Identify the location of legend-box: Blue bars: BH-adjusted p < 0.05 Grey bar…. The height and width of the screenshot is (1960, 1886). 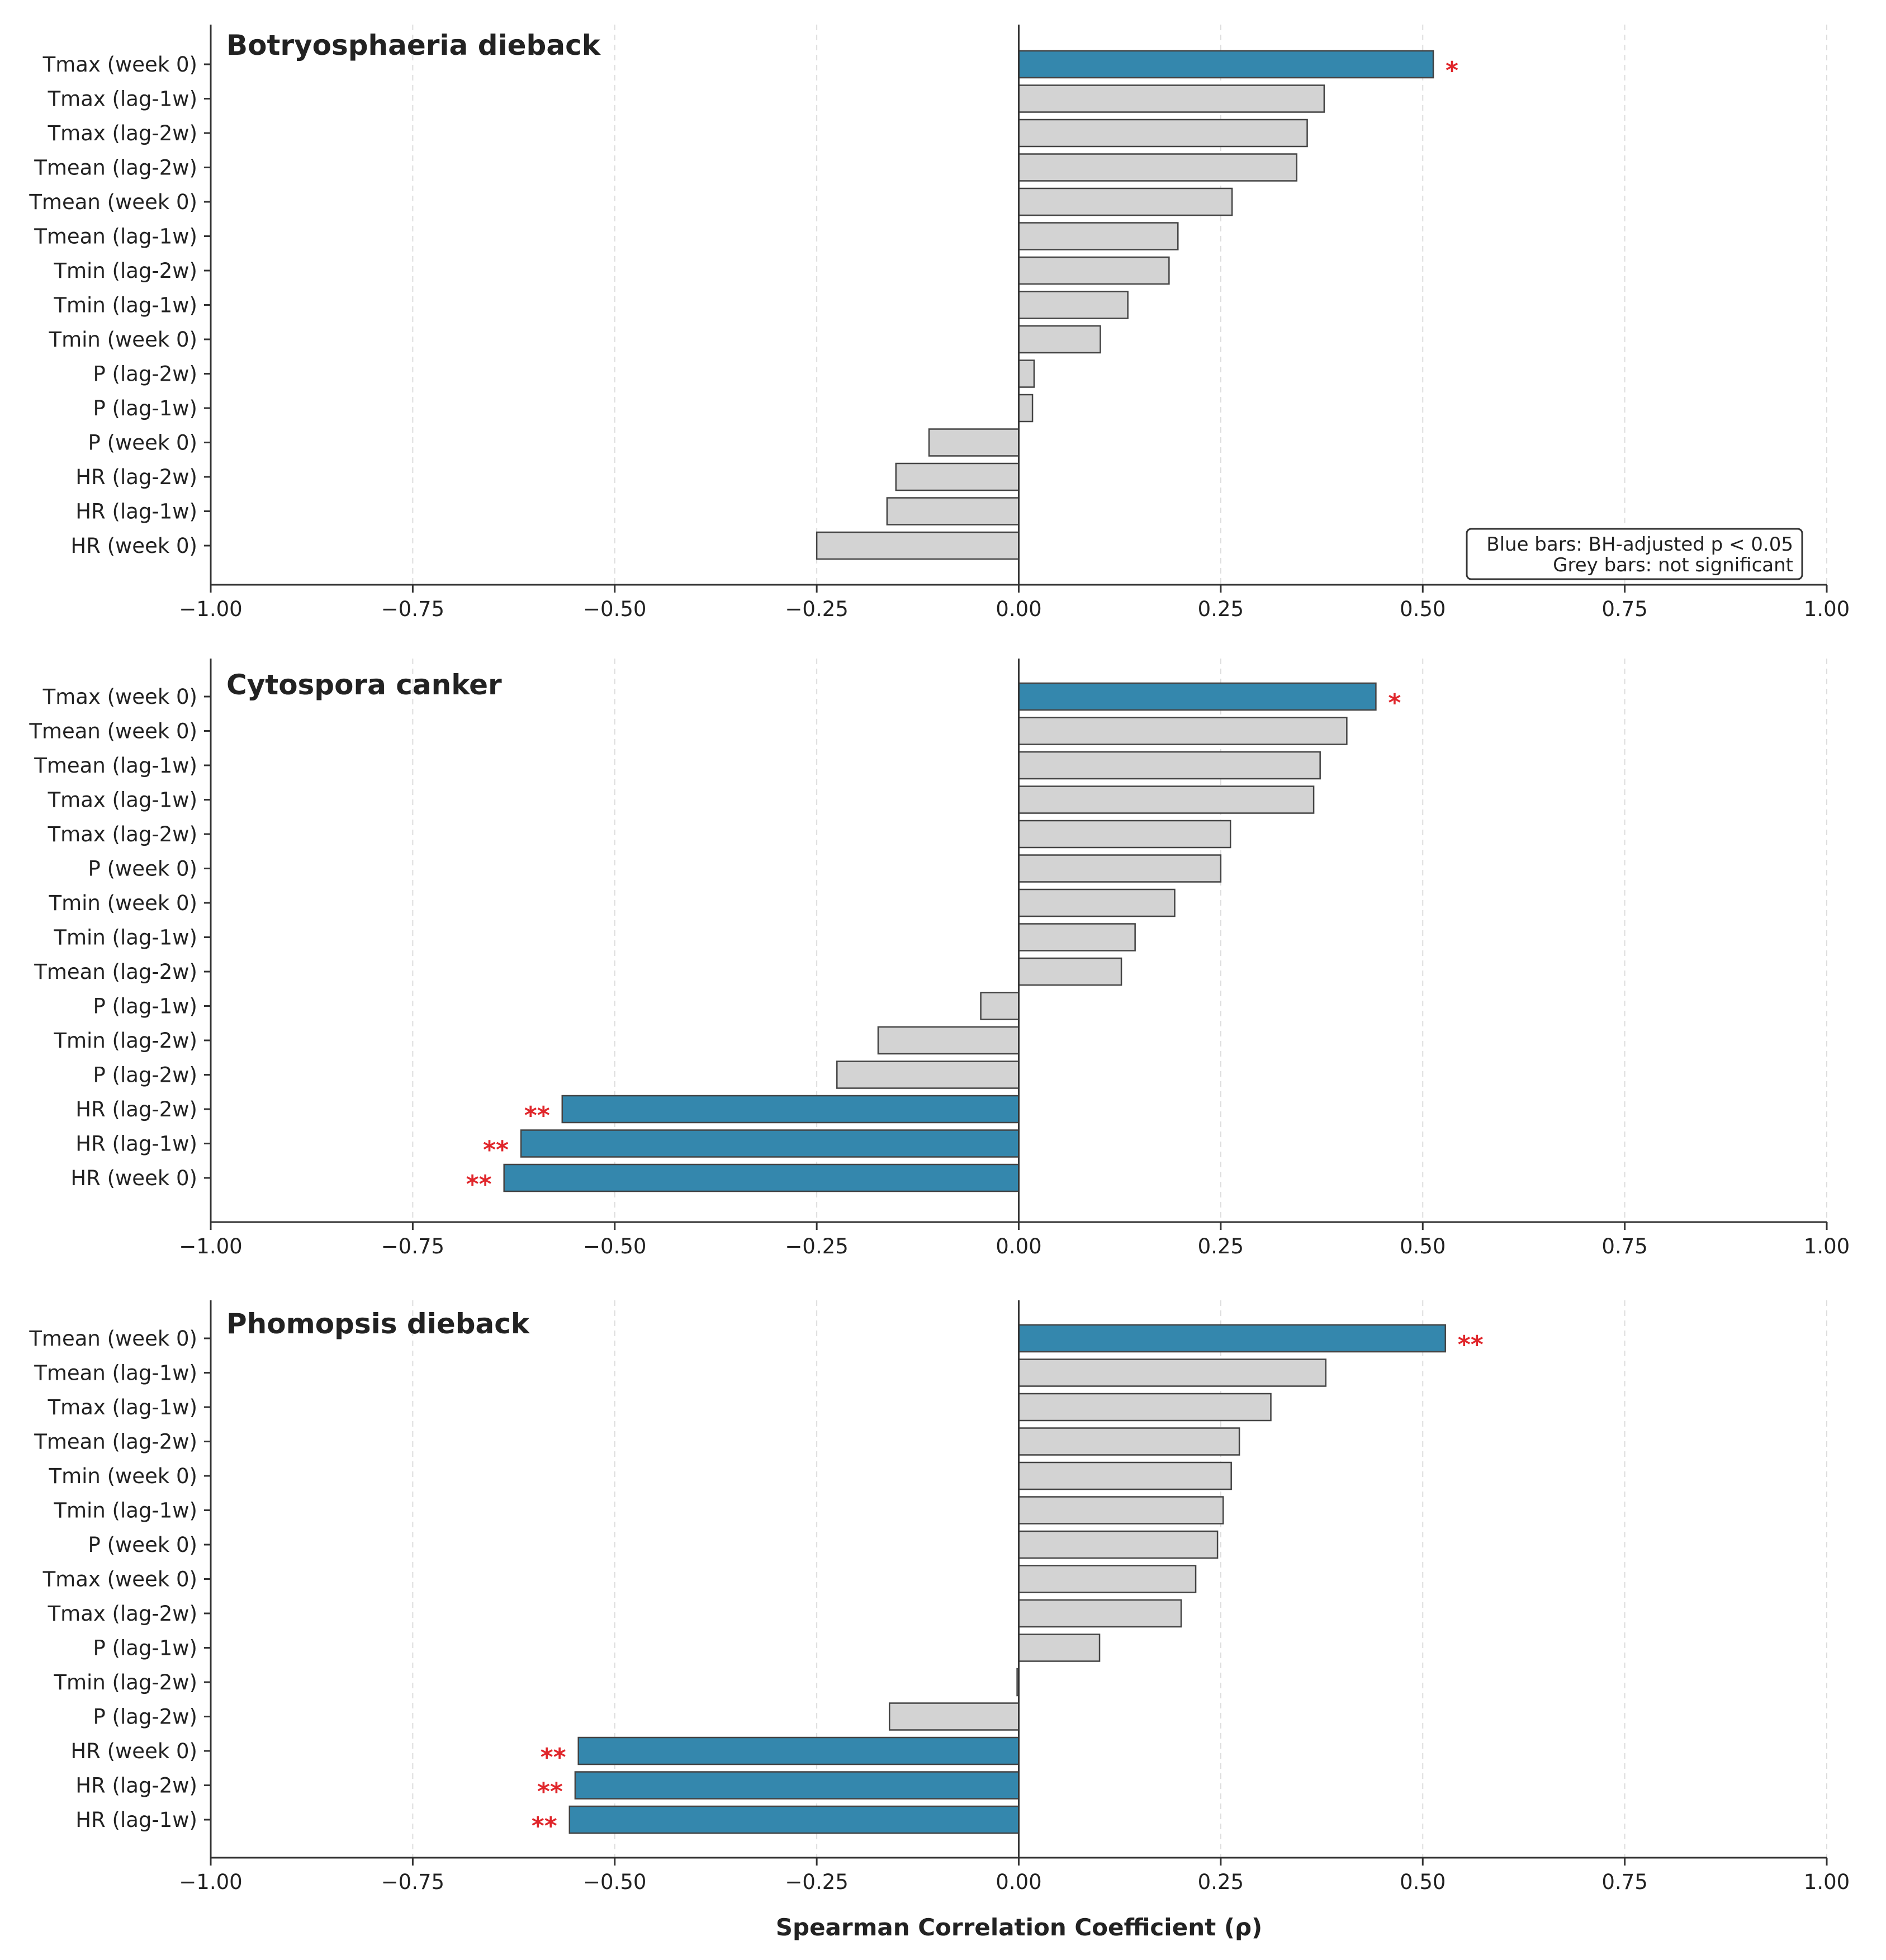
(1634, 554).